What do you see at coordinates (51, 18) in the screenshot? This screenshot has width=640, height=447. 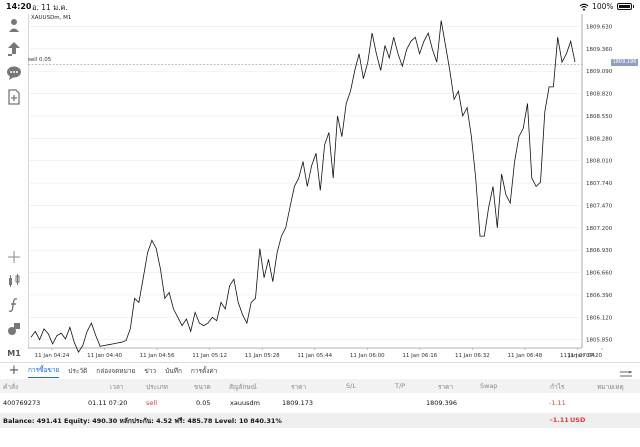 I see `chart-title: XAUUSDm, M1` at bounding box center [51, 18].